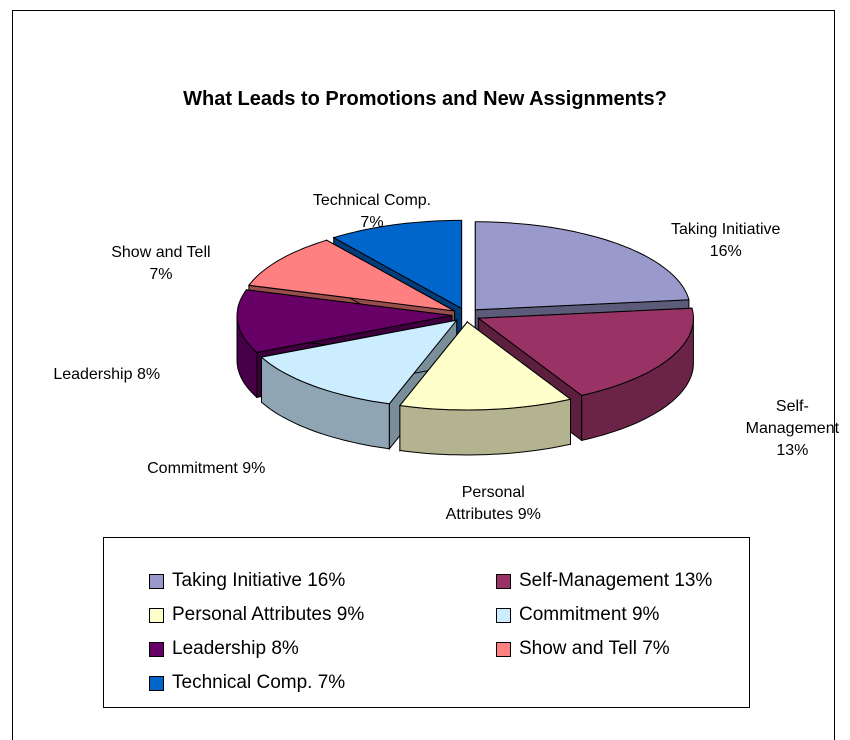 Image resolution: width=850 pixels, height=740 pixels. I want to click on legend-category: Self-Management, so click(594, 580).